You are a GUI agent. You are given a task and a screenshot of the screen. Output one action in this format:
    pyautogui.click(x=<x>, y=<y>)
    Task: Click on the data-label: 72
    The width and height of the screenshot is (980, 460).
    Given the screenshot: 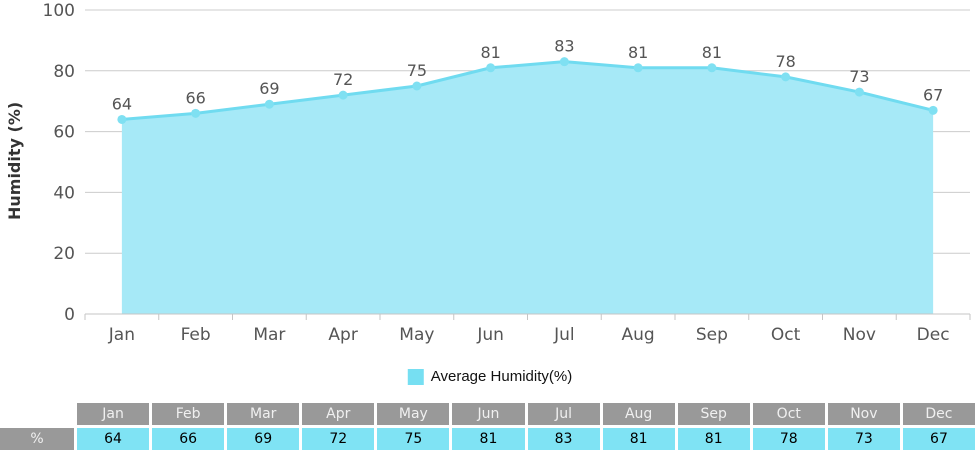 What is the action you would take?
    pyautogui.click(x=343, y=79)
    